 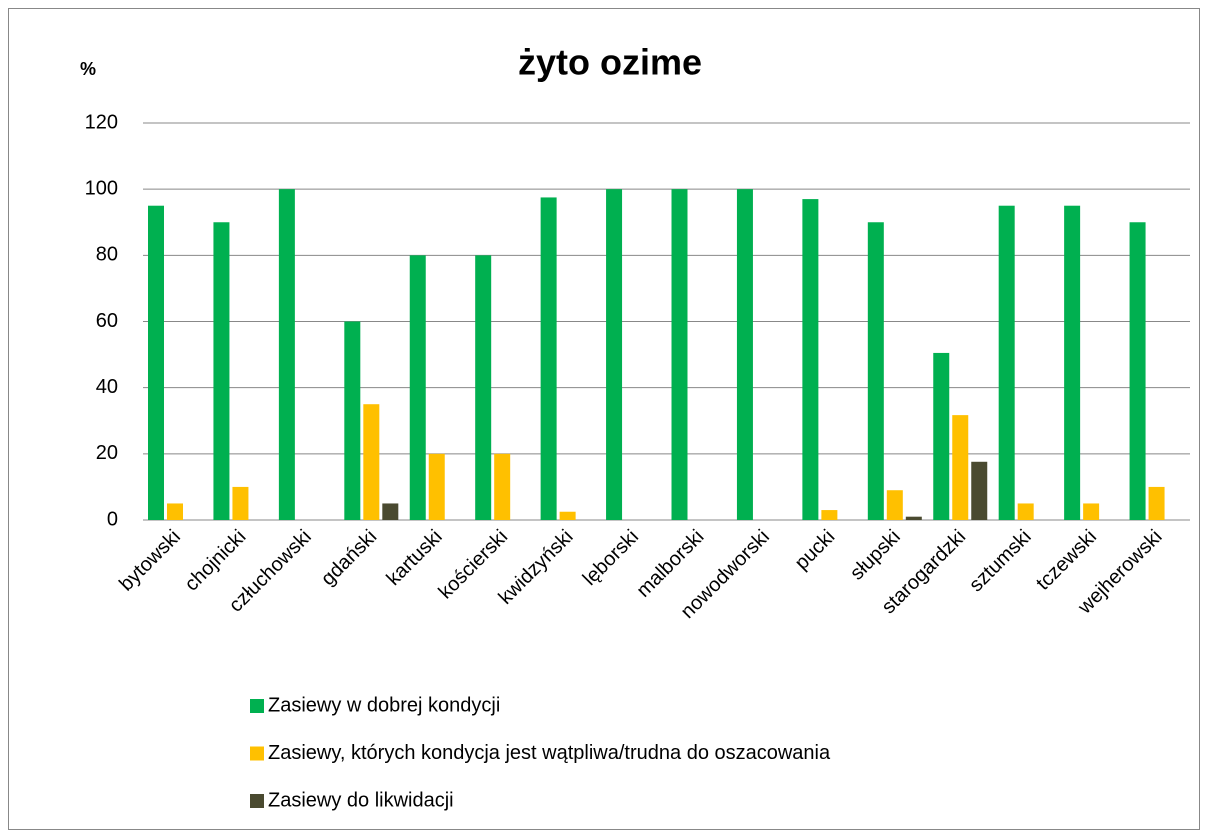 I want to click on y-axis-label: %, so click(x=88, y=69).